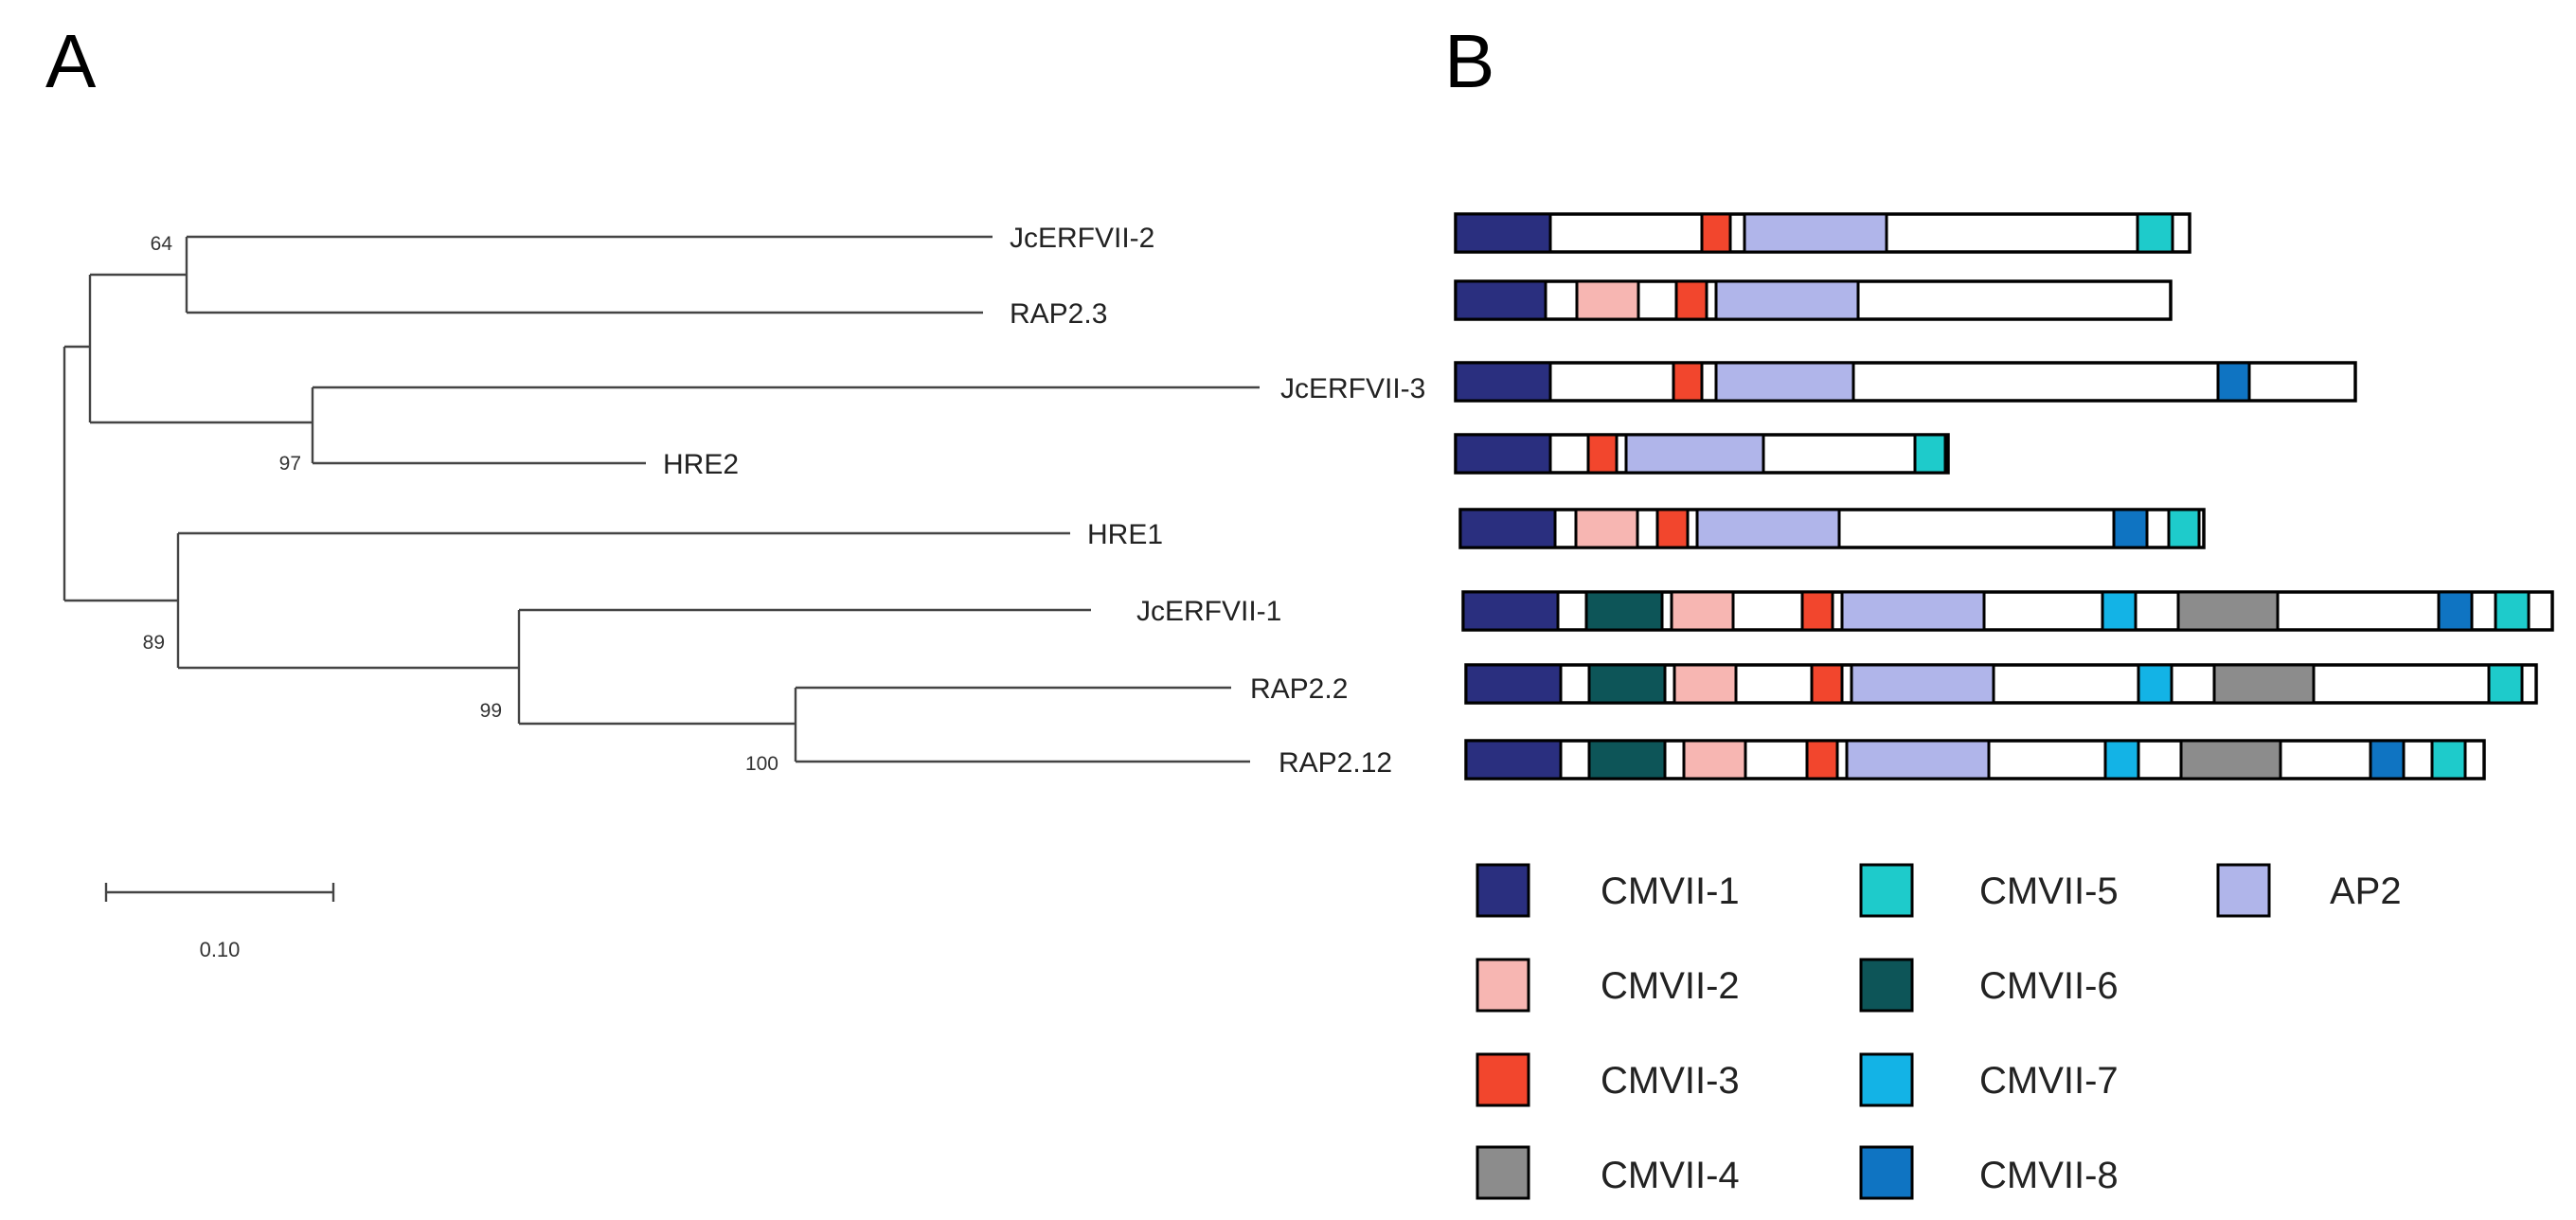 This screenshot has width=2576, height=1220. Describe the element at coordinates (162, 244) in the screenshot. I see `bootstrap-value: 64` at that location.